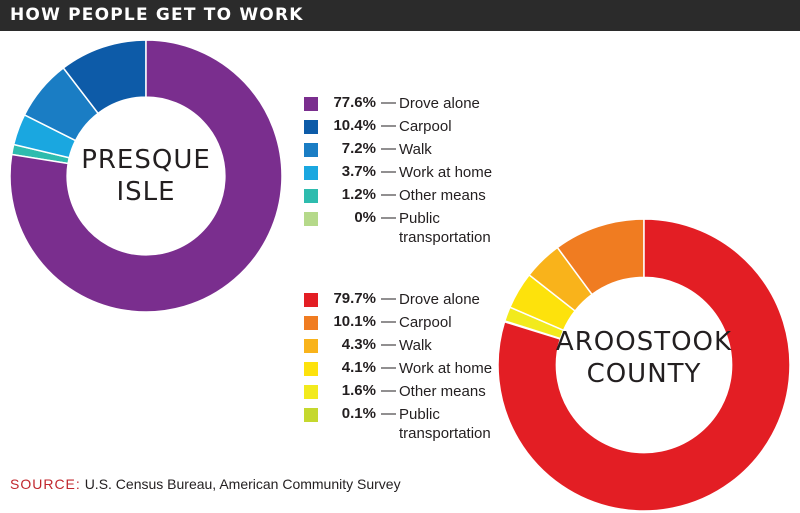 The width and height of the screenshot is (800, 513). Describe the element at coordinates (644, 374) in the screenshot. I see `aroostook-county-title-line-2: COUNTY` at that location.